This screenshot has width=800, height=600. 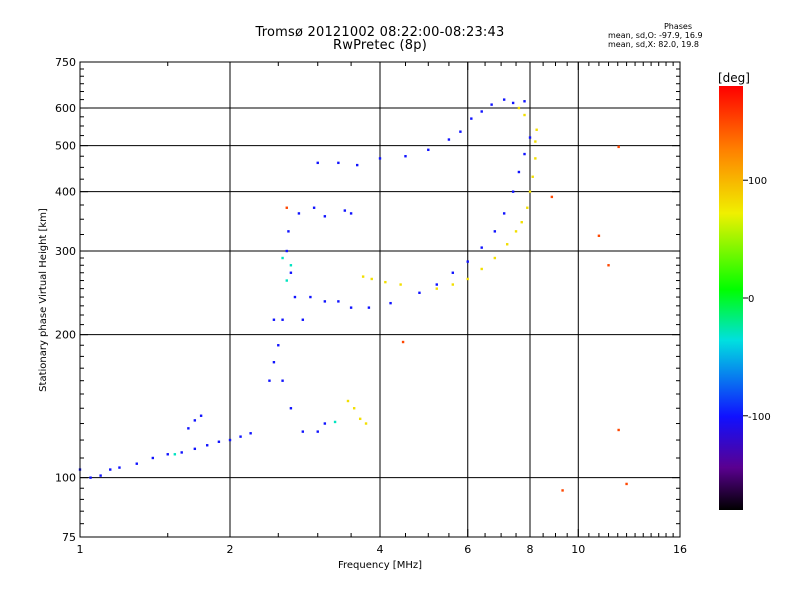 What do you see at coordinates (65, 108) in the screenshot?
I see `y-tick-label-1: 600` at bounding box center [65, 108].